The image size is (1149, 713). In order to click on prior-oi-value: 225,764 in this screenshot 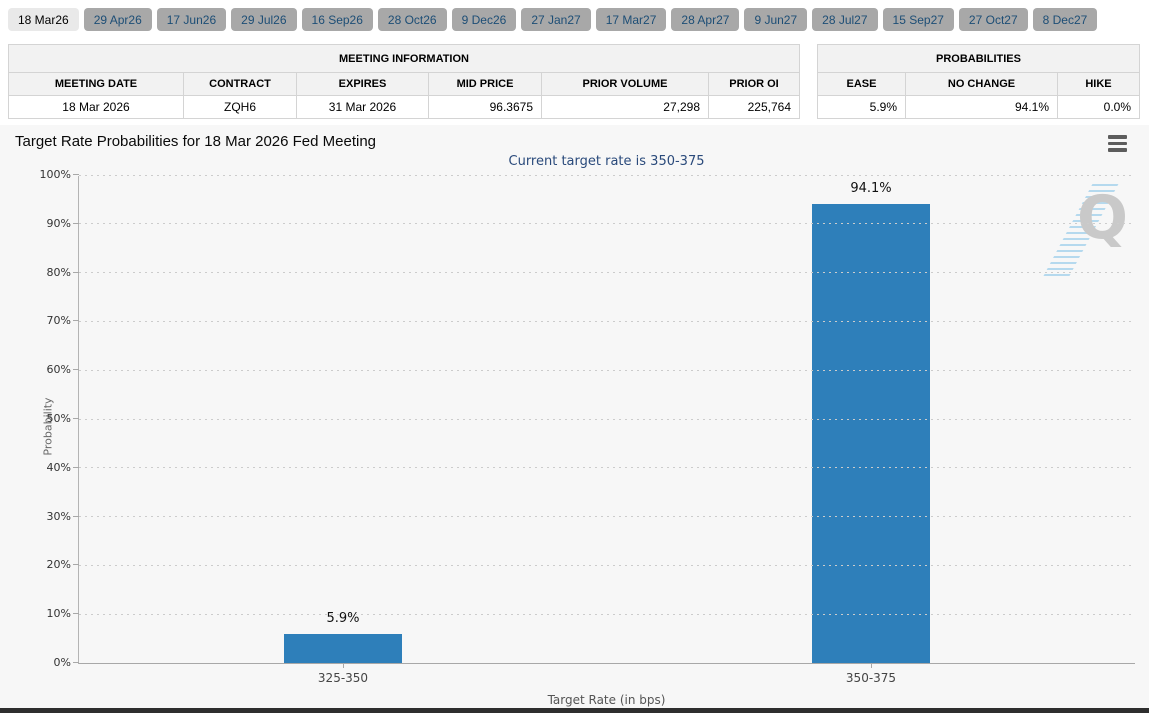, I will do `click(754, 107)`.